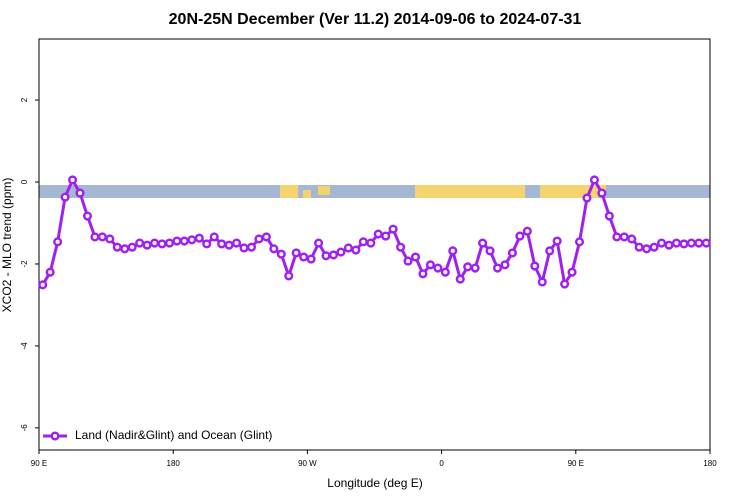 The height and width of the screenshot is (500, 750). Describe the element at coordinates (441, 463) in the screenshot. I see `x-tick-label: 0` at that location.